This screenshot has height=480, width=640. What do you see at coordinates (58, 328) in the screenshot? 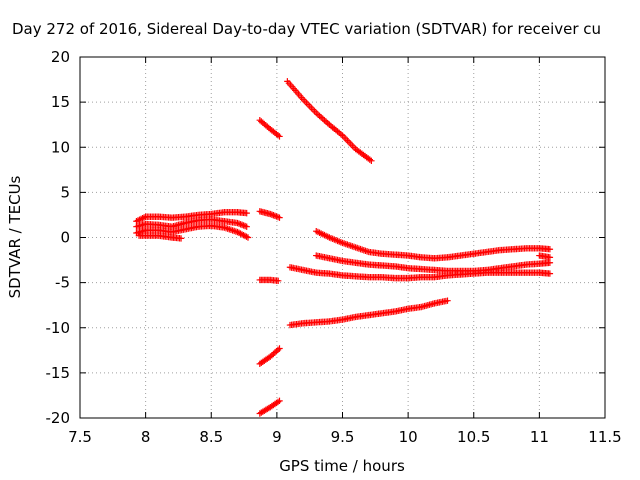
I see `y-tick-label: -10` at bounding box center [58, 328].